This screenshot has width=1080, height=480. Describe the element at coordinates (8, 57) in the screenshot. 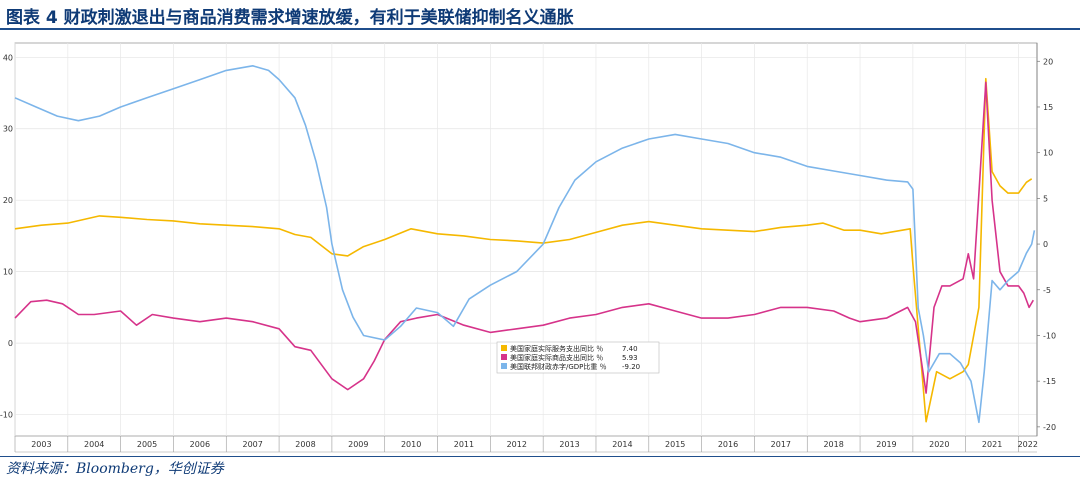

I see `y-left-tick-label: 40` at that location.